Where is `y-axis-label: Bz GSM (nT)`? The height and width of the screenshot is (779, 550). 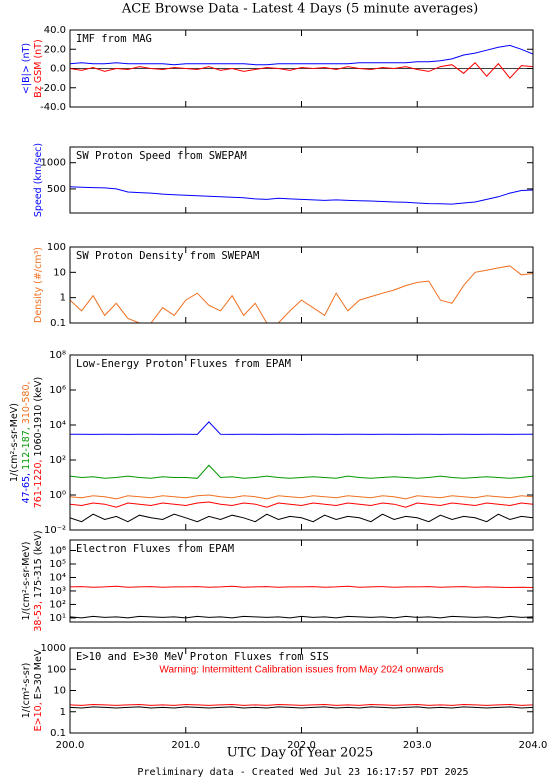 y-axis-label: Bz GSM (nT) is located at coordinates (38, 68).